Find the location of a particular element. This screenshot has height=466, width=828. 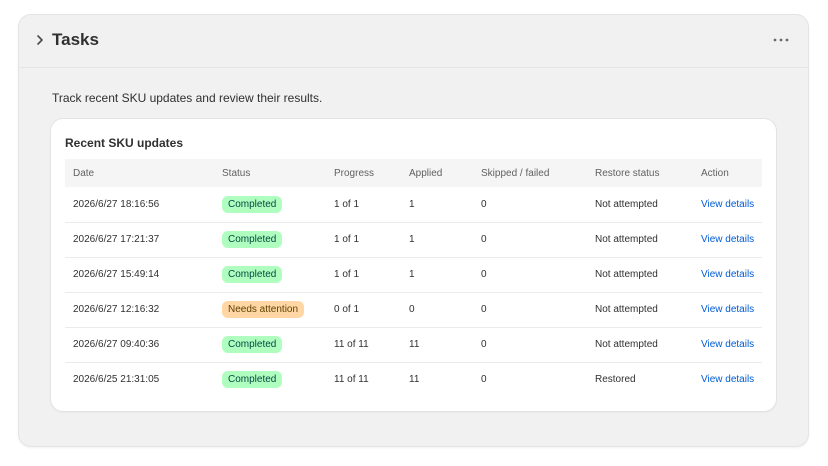

applied-cell: 0 is located at coordinates (412, 309).